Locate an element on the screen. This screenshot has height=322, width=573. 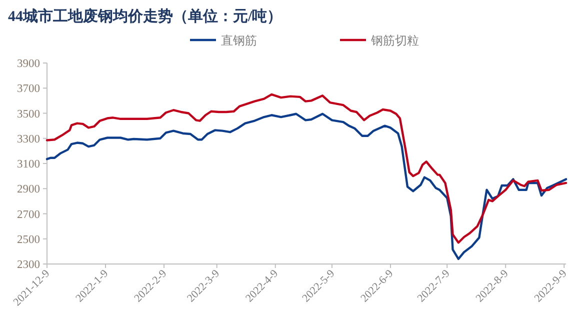
legend-label: 钢筋切粒 is located at coordinates (394, 41).